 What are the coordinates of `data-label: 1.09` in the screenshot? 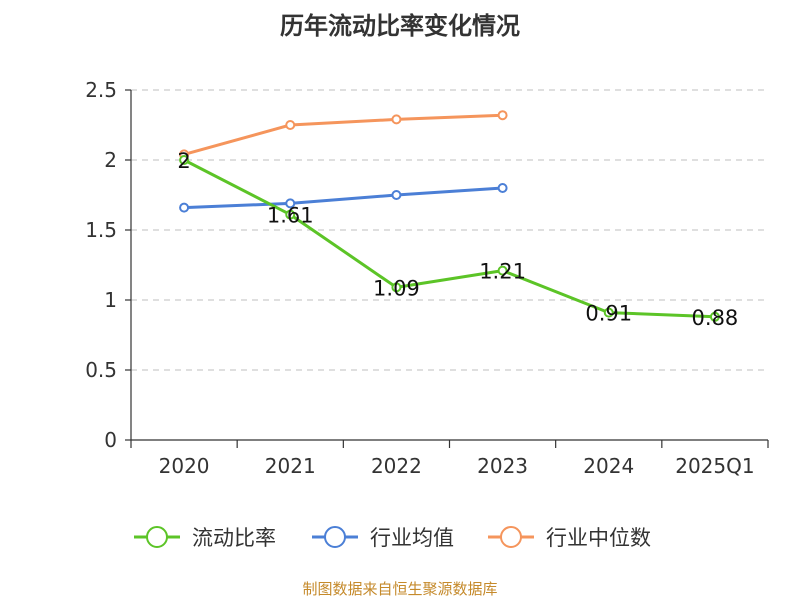 It's located at (396, 288).